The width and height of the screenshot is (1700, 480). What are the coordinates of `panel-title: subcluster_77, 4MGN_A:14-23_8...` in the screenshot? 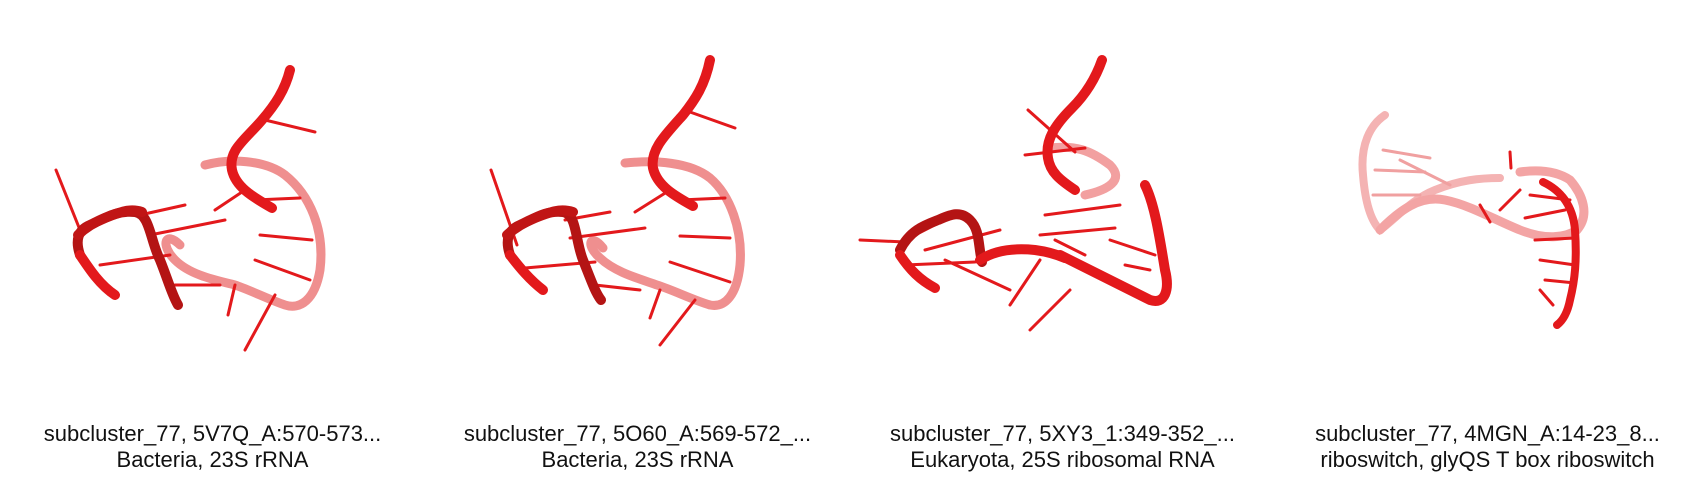 It's located at (1487, 433).